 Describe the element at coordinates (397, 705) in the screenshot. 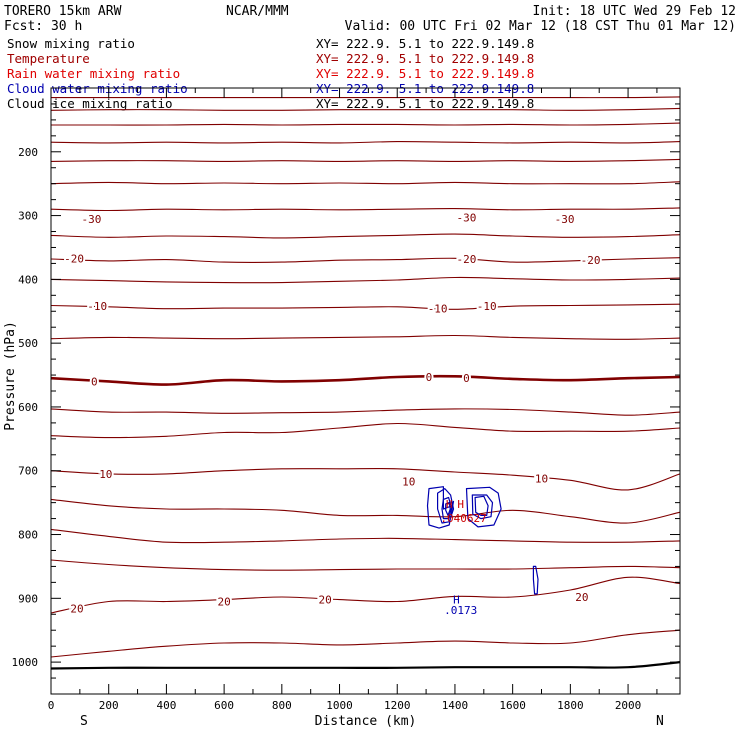

I see `x-tick-label-1200: 1200` at that location.